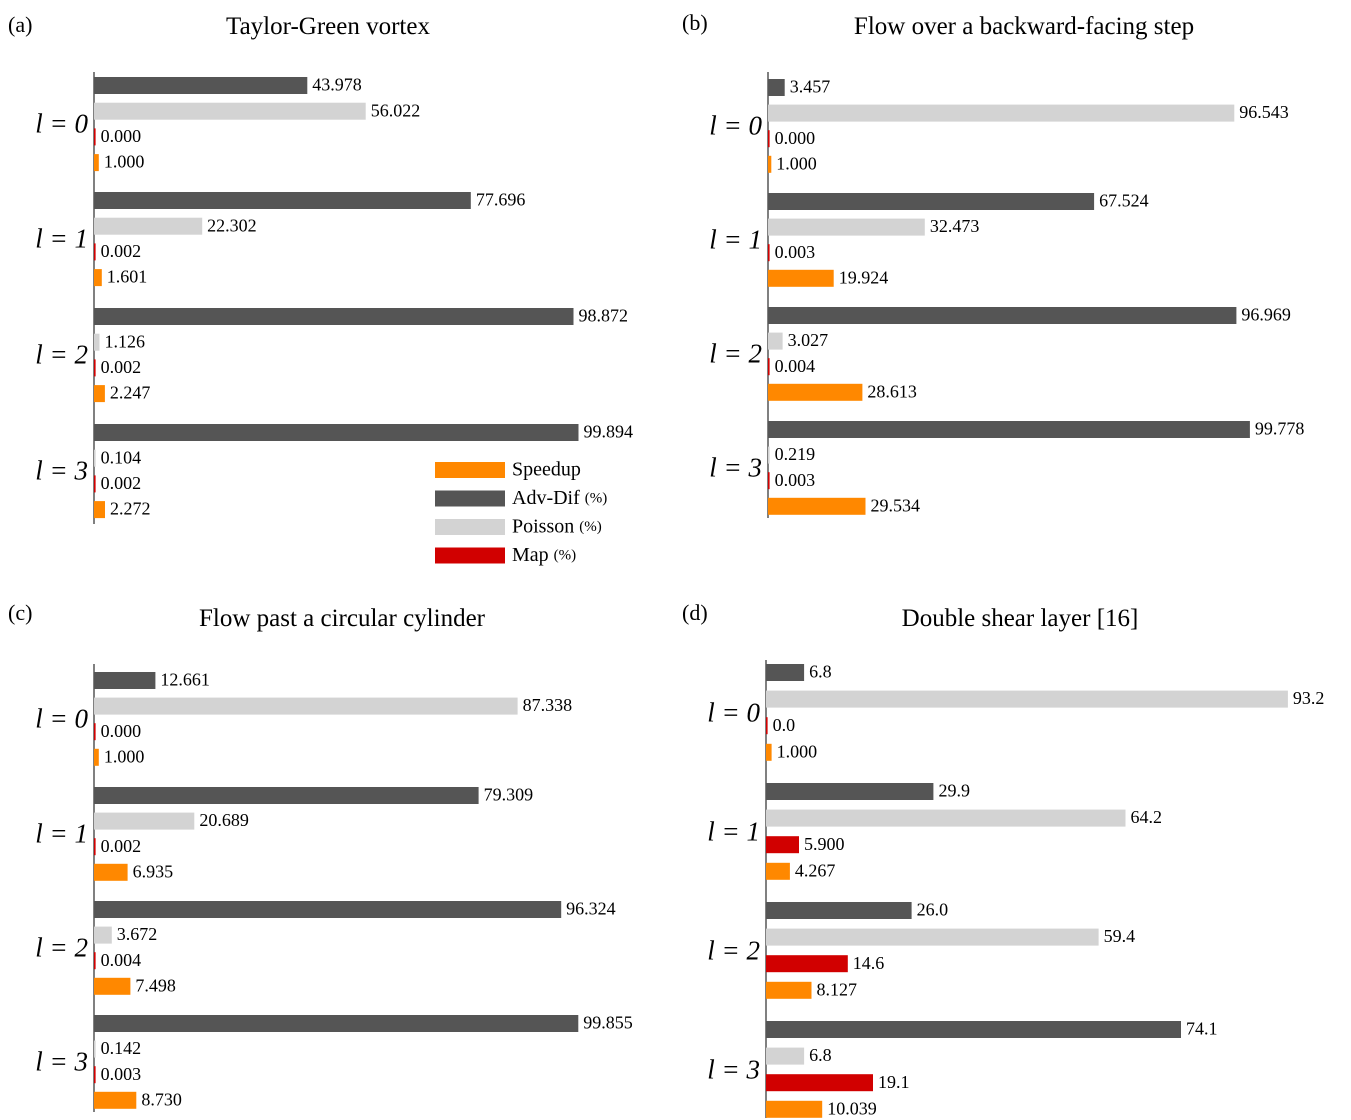  What do you see at coordinates (161, 1099) in the screenshot?
I see `data-label: 8.730` at bounding box center [161, 1099].